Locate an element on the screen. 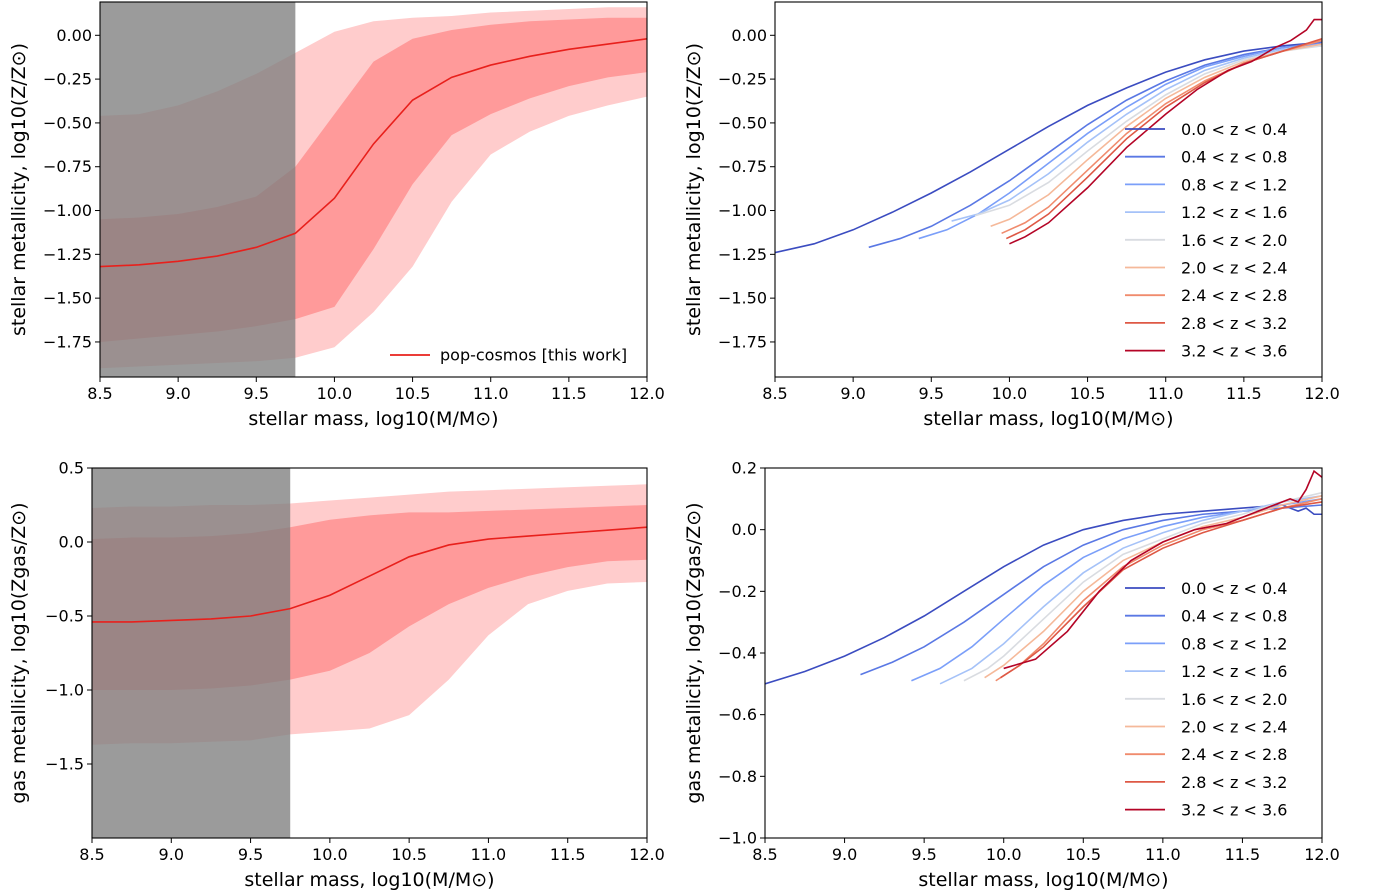 The width and height of the screenshot is (1374, 894). y-tick-label: −1.50 is located at coordinates (67, 298).